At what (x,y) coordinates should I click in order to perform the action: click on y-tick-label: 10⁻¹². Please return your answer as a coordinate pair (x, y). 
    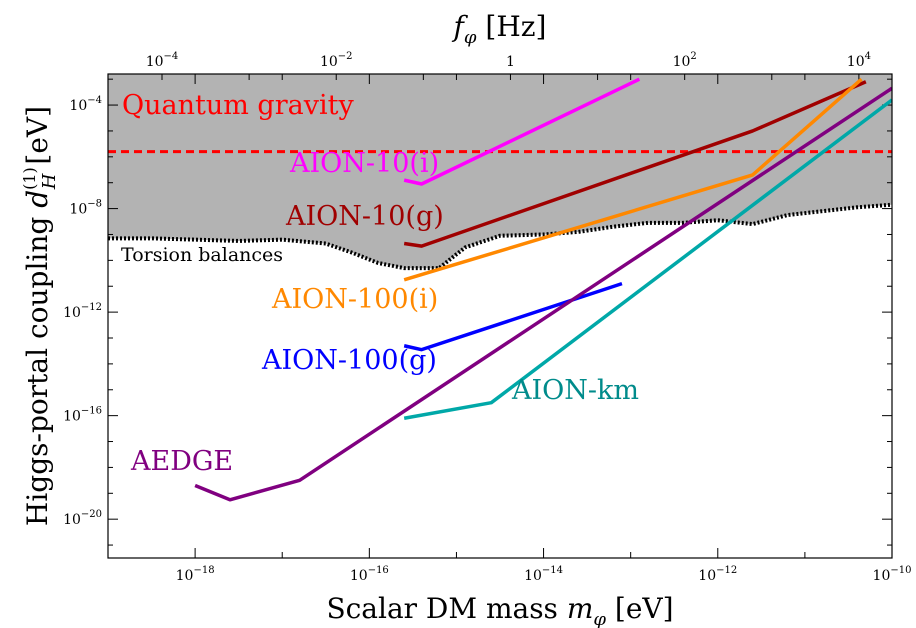
    Looking at the image, I should click on (82, 311).